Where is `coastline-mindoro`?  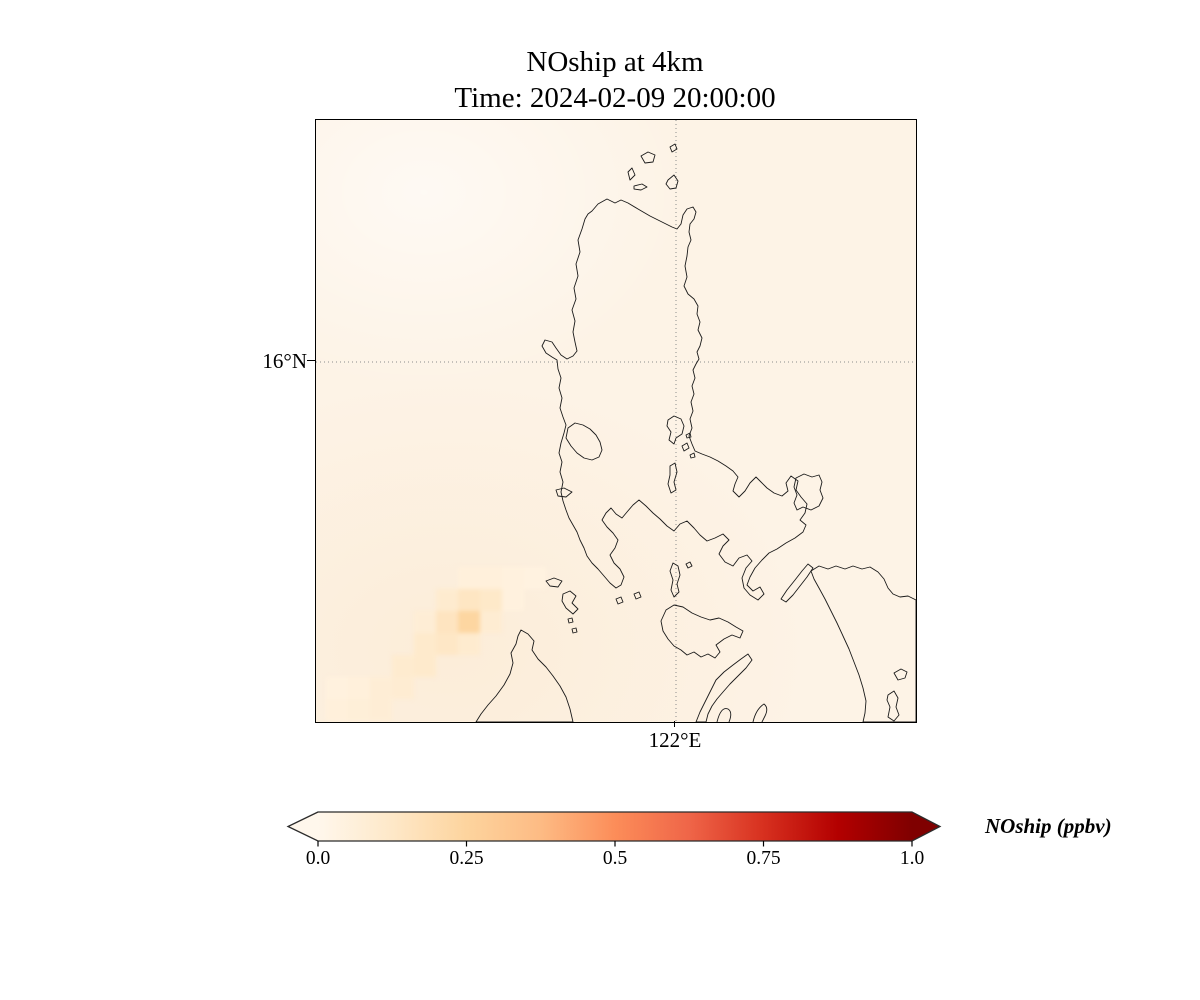 coastline-mindoro is located at coordinates (524, 675).